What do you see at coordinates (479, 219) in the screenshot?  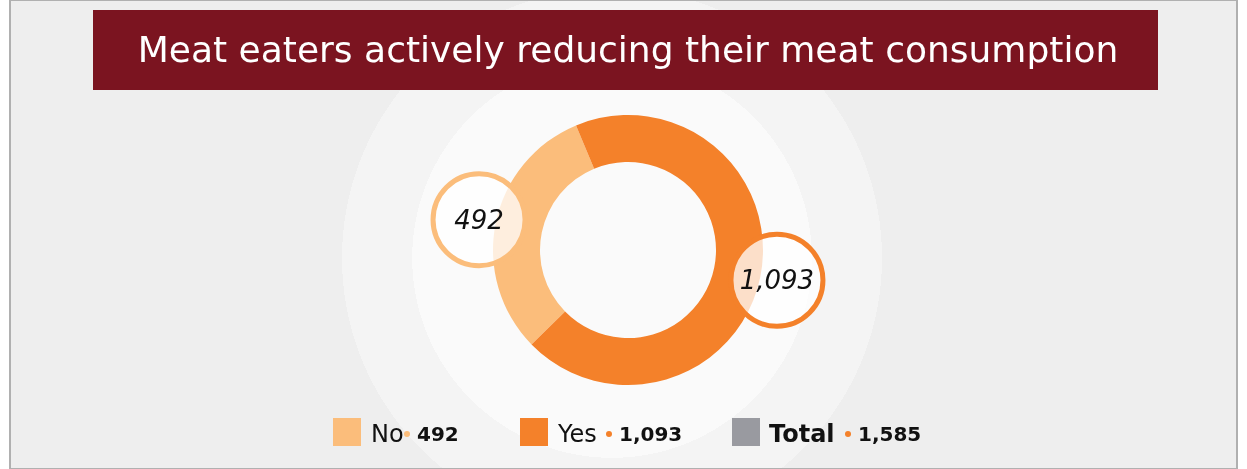 I see `data-label: 492` at bounding box center [479, 219].